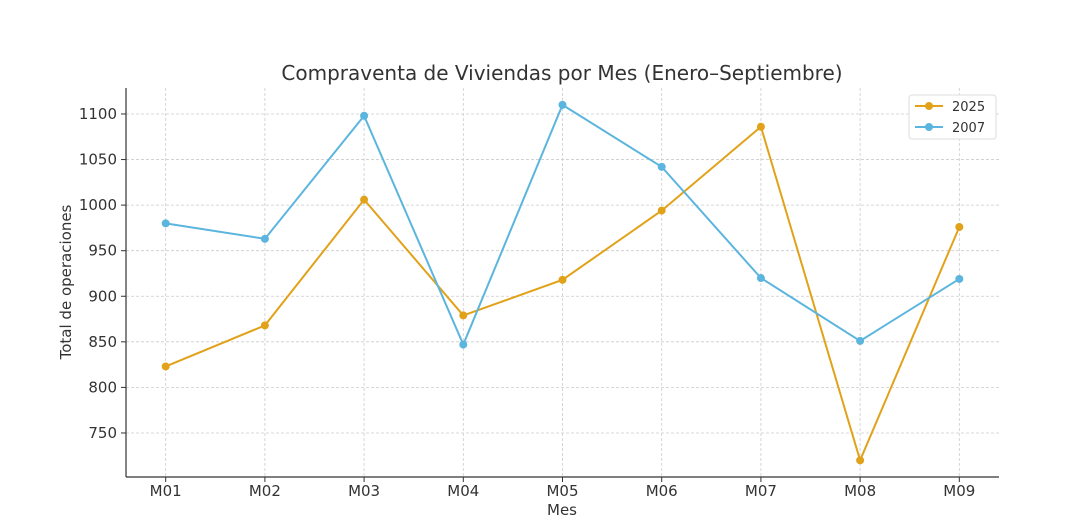 This screenshot has height=526, width=1076. Describe the element at coordinates (860, 491) in the screenshot. I see `x-tick-label: M08` at that location.